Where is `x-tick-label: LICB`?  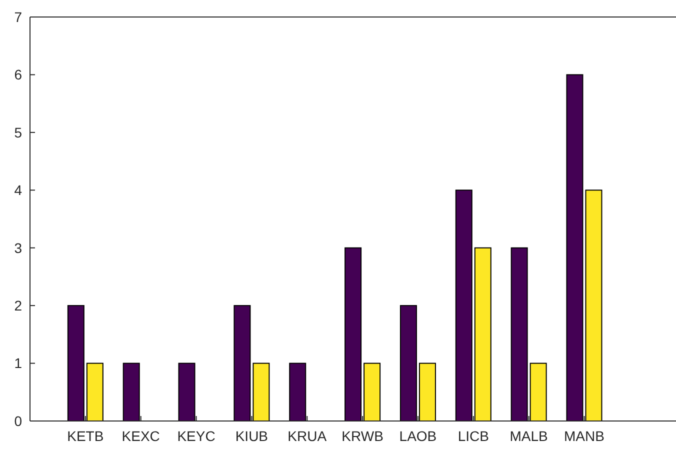 x-tick-label: LICB is located at coordinates (473, 436).